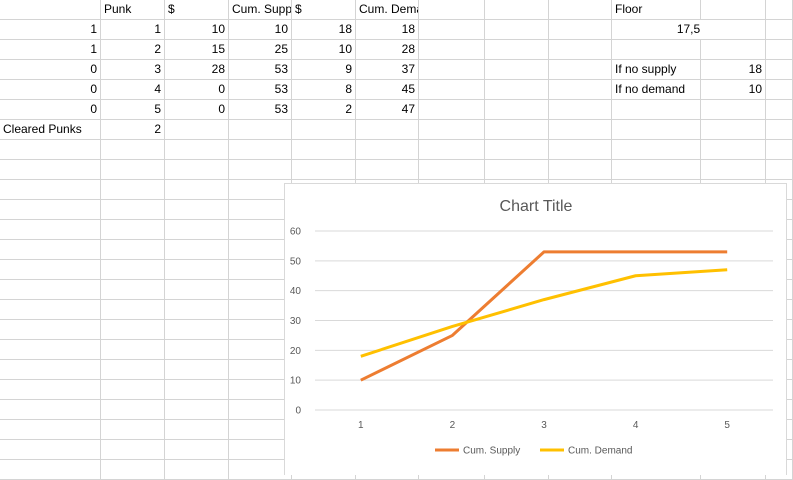 The image size is (793, 480). Describe the element at coordinates (50, 30) in the screenshot. I see `data-cell-a2: 1` at that location.